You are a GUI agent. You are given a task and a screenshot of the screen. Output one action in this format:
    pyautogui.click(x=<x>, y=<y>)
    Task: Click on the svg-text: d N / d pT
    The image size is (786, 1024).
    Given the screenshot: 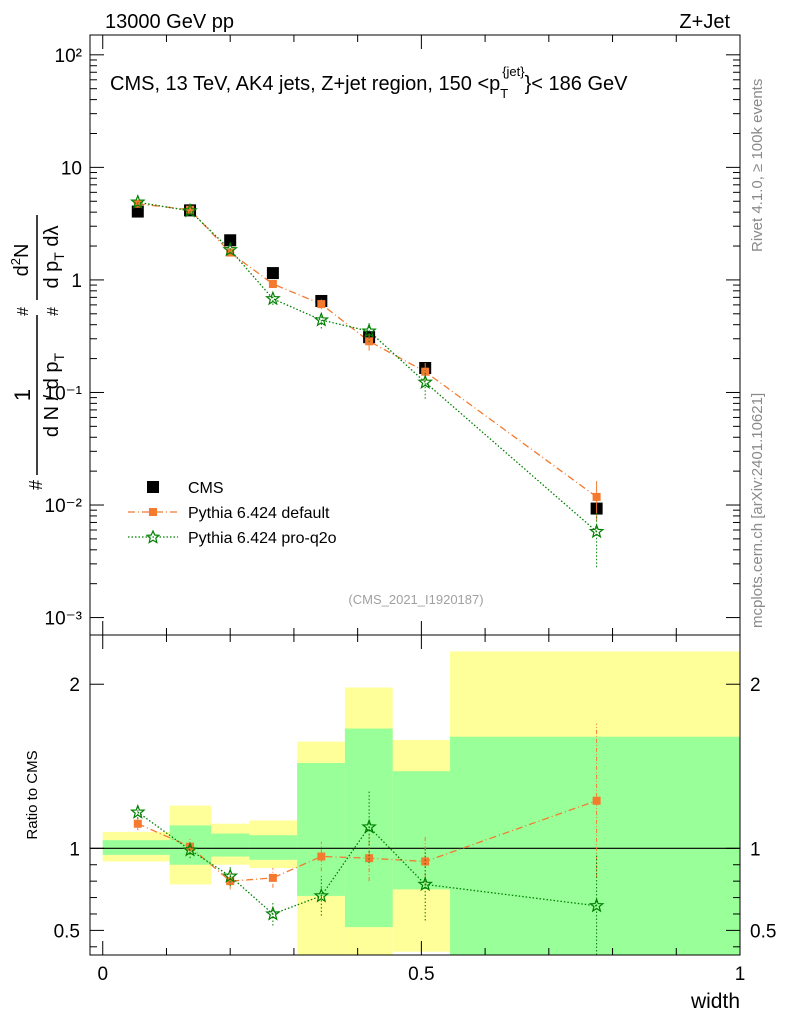 What is the action you would take?
    pyautogui.click(x=54, y=394)
    